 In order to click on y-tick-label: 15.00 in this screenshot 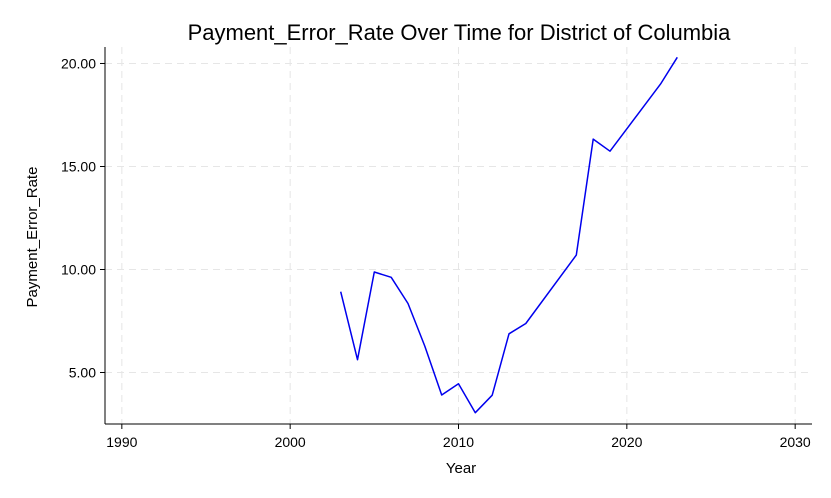, I will do `click(78, 166)`.